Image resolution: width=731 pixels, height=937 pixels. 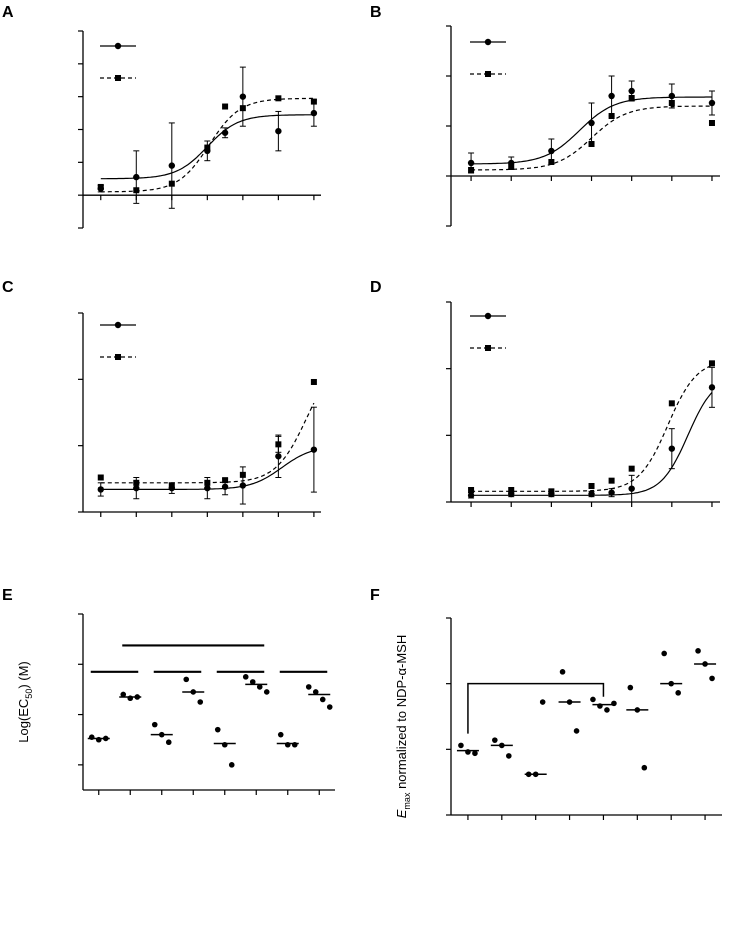 What do you see at coordinates (7, 595) in the screenshot?
I see `panel-label-e: E` at bounding box center [7, 595].